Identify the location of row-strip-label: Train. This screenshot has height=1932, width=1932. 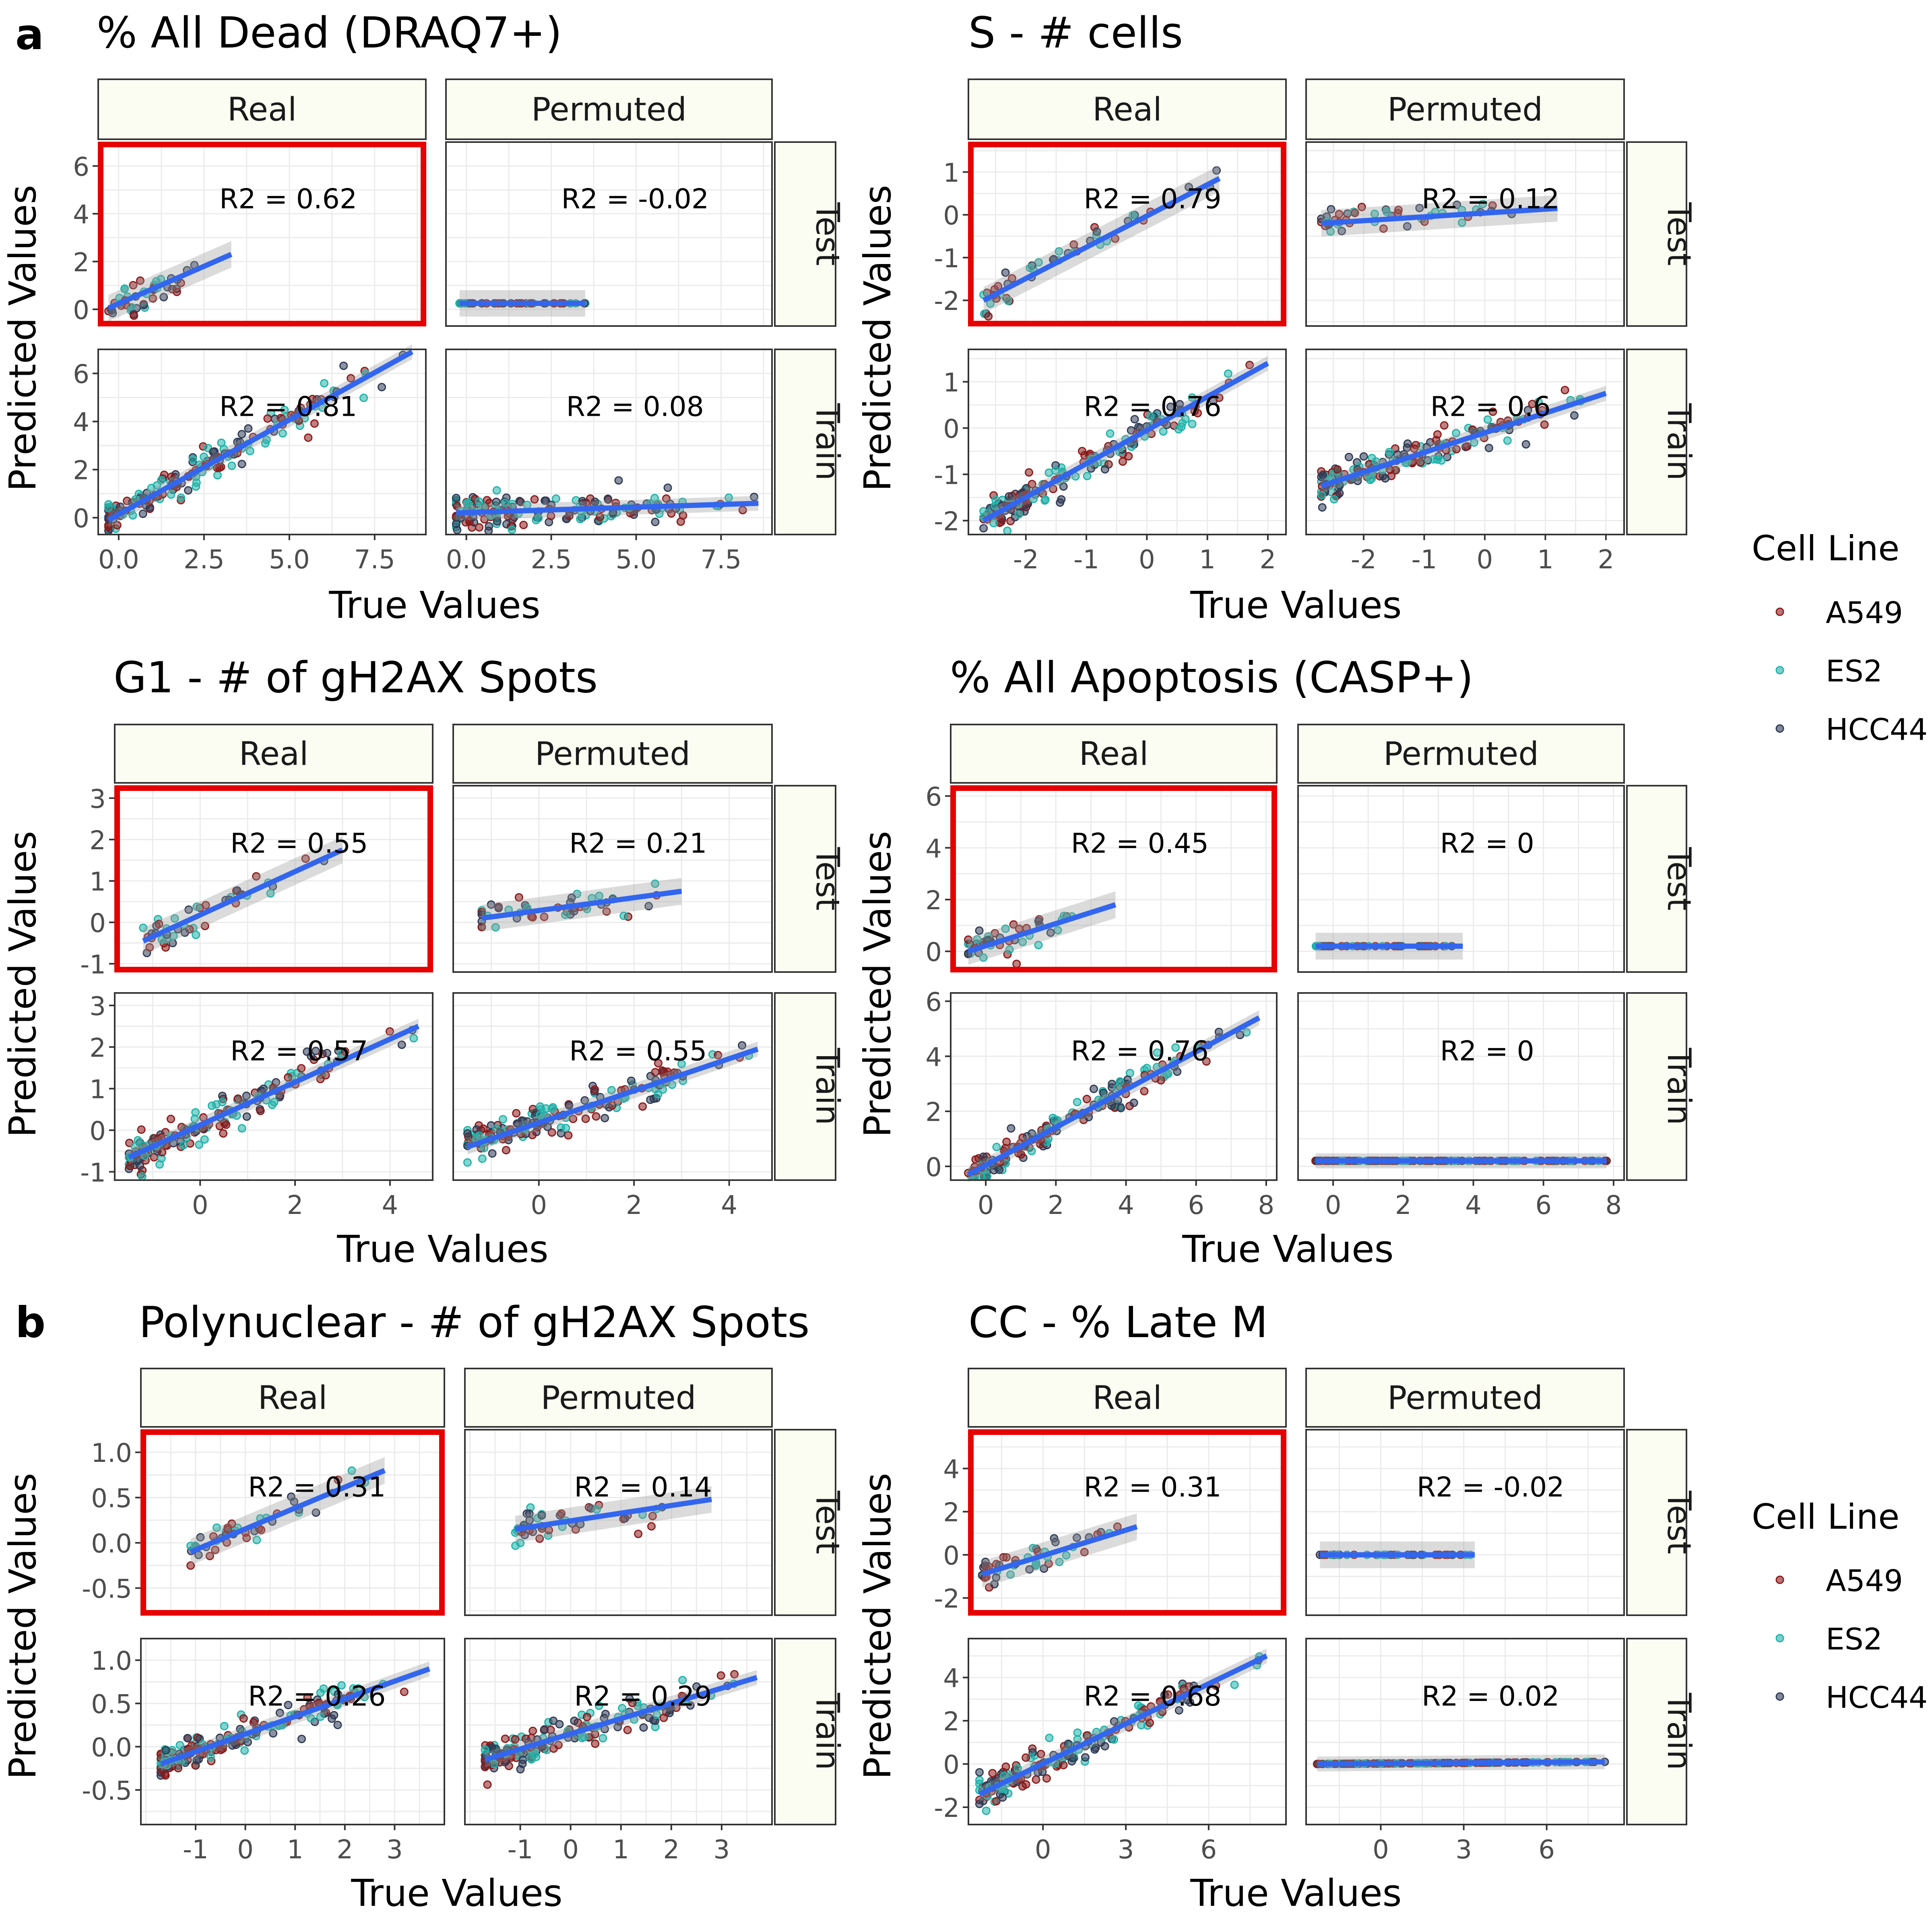
(827, 1086).